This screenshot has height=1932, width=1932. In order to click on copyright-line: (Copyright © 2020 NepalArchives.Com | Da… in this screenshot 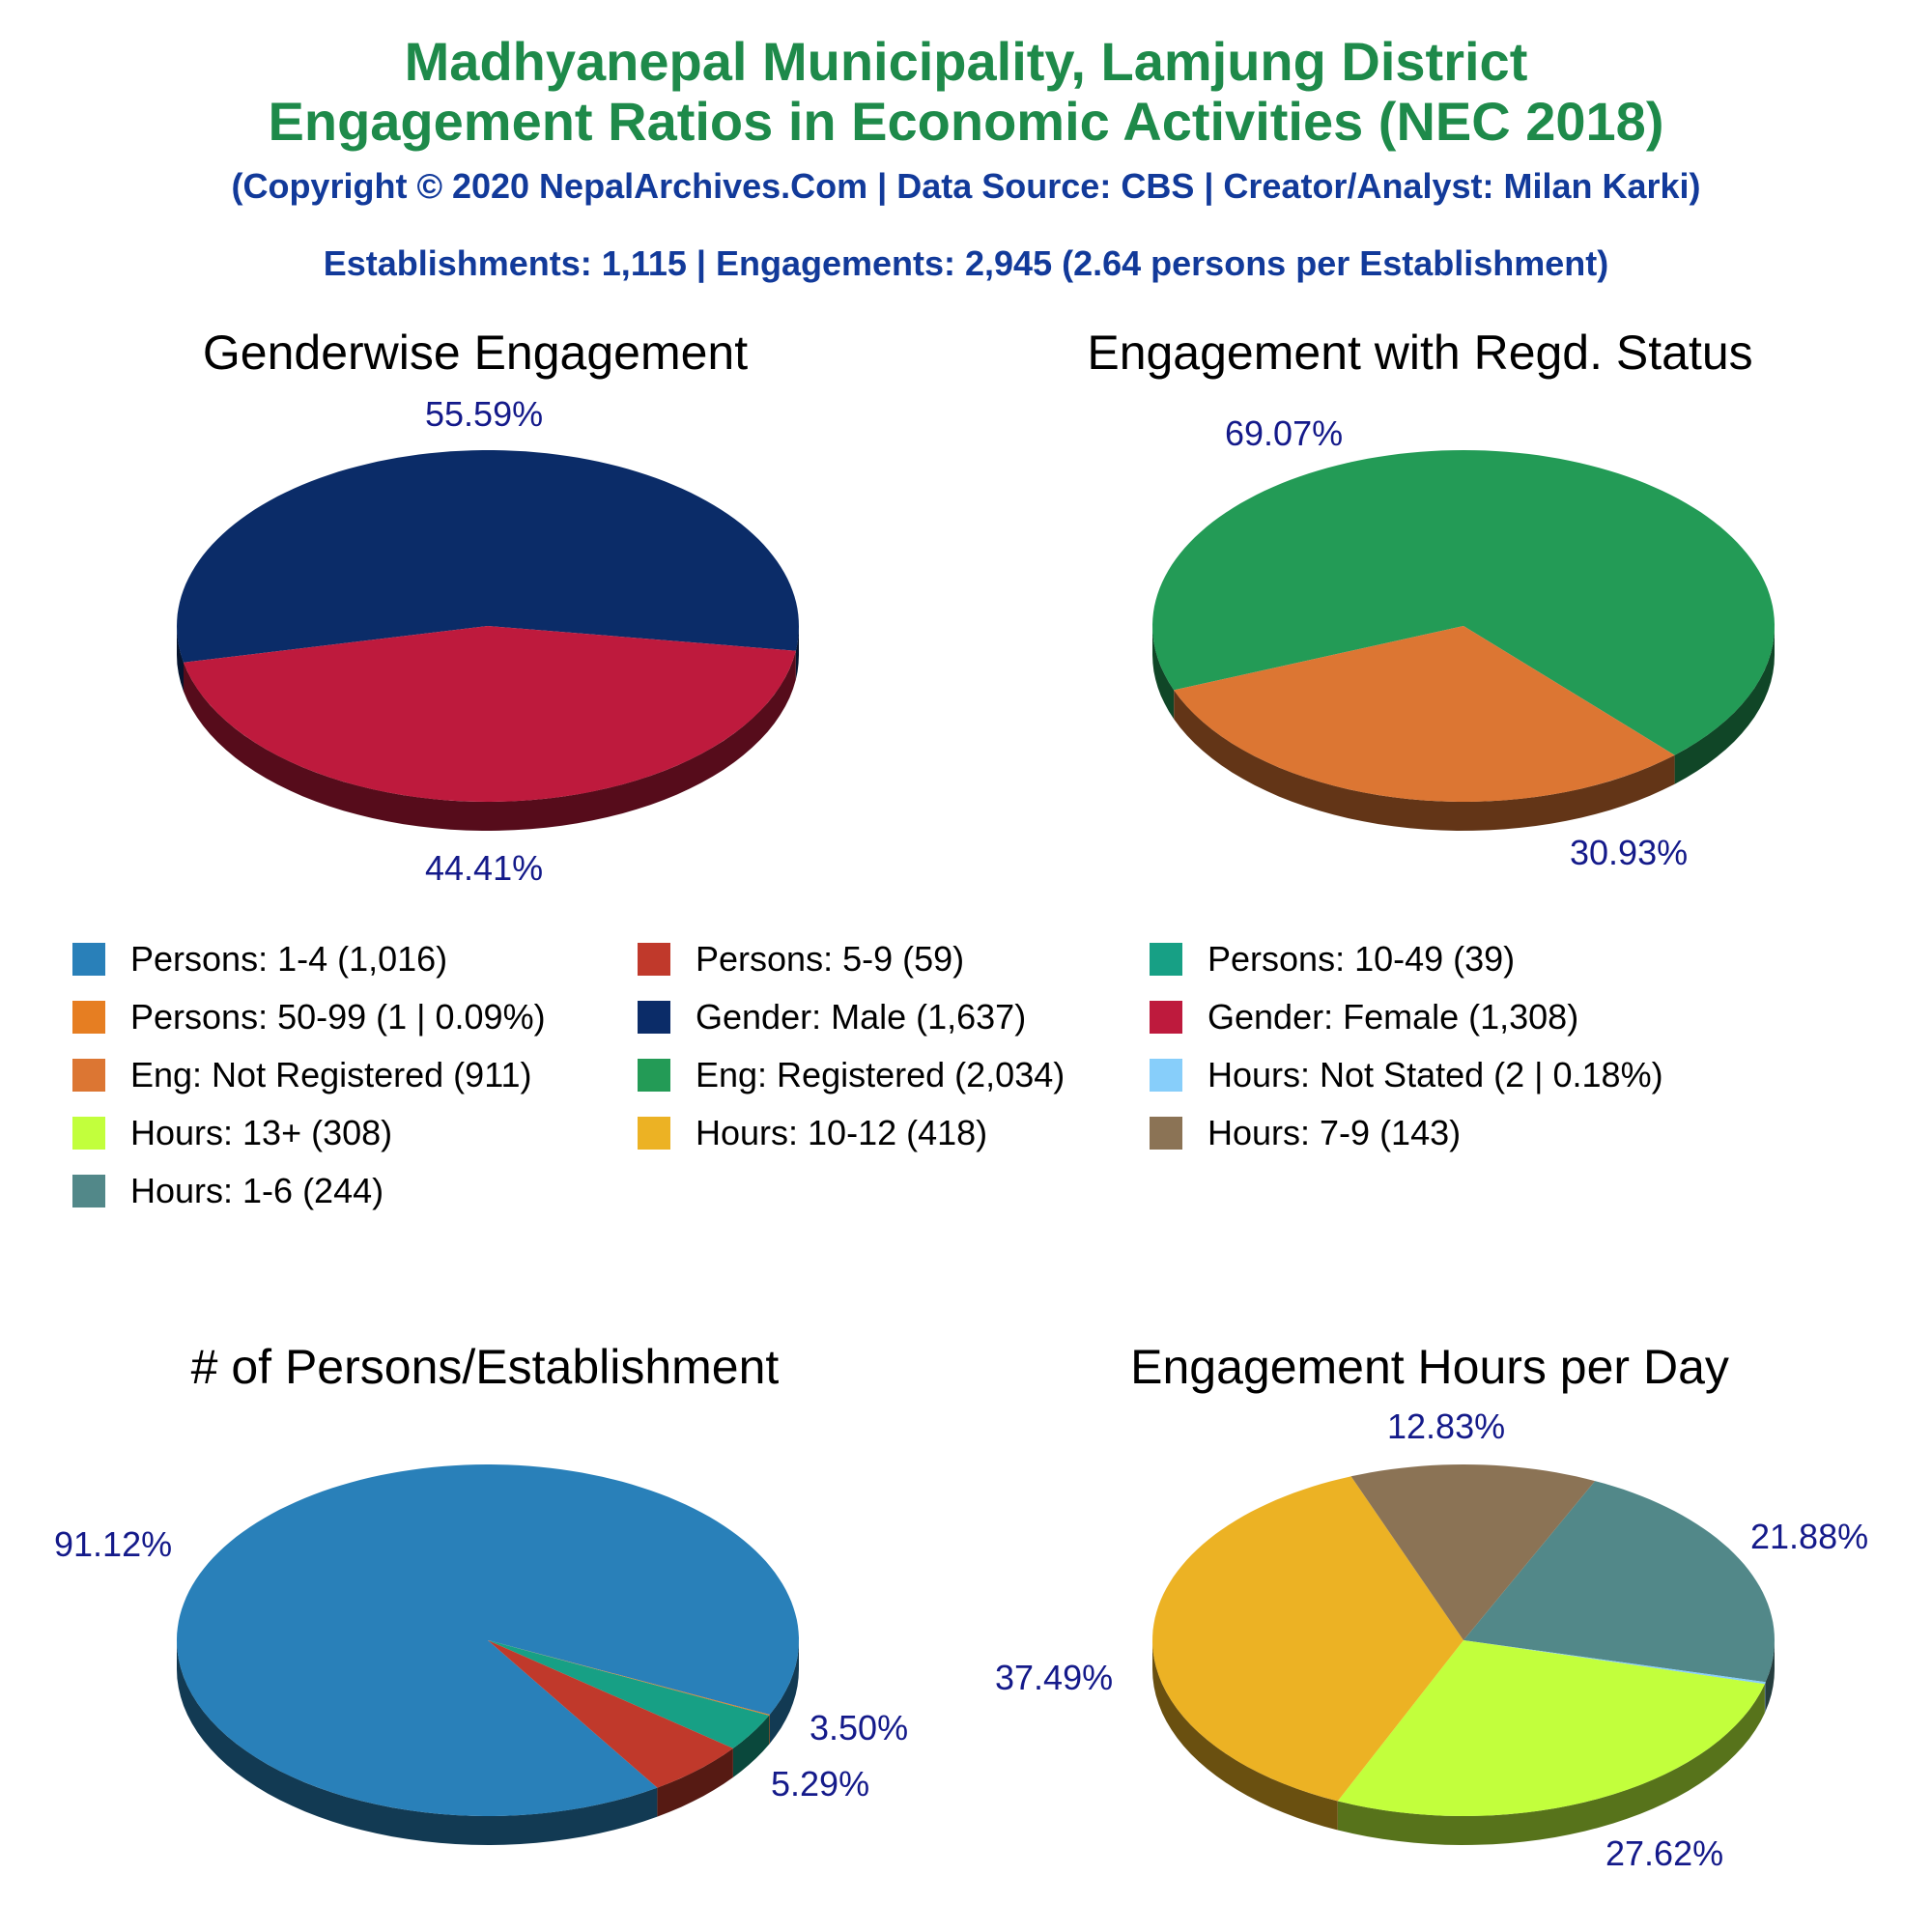, I will do `click(966, 186)`.